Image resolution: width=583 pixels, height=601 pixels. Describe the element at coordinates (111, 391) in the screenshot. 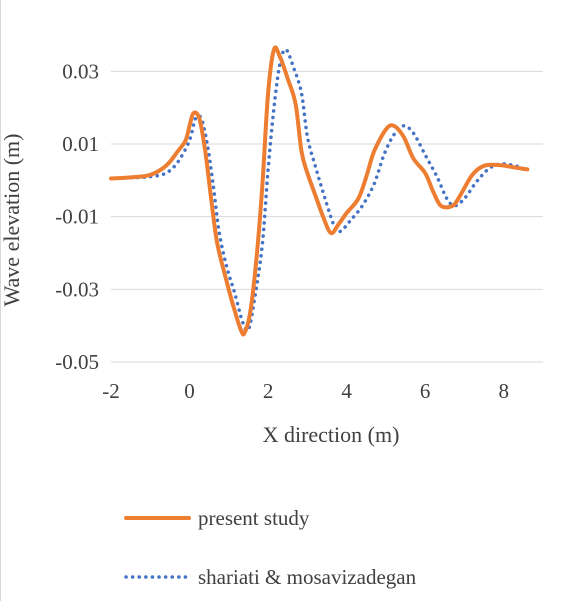

I see `x-tick-label: -2` at that location.